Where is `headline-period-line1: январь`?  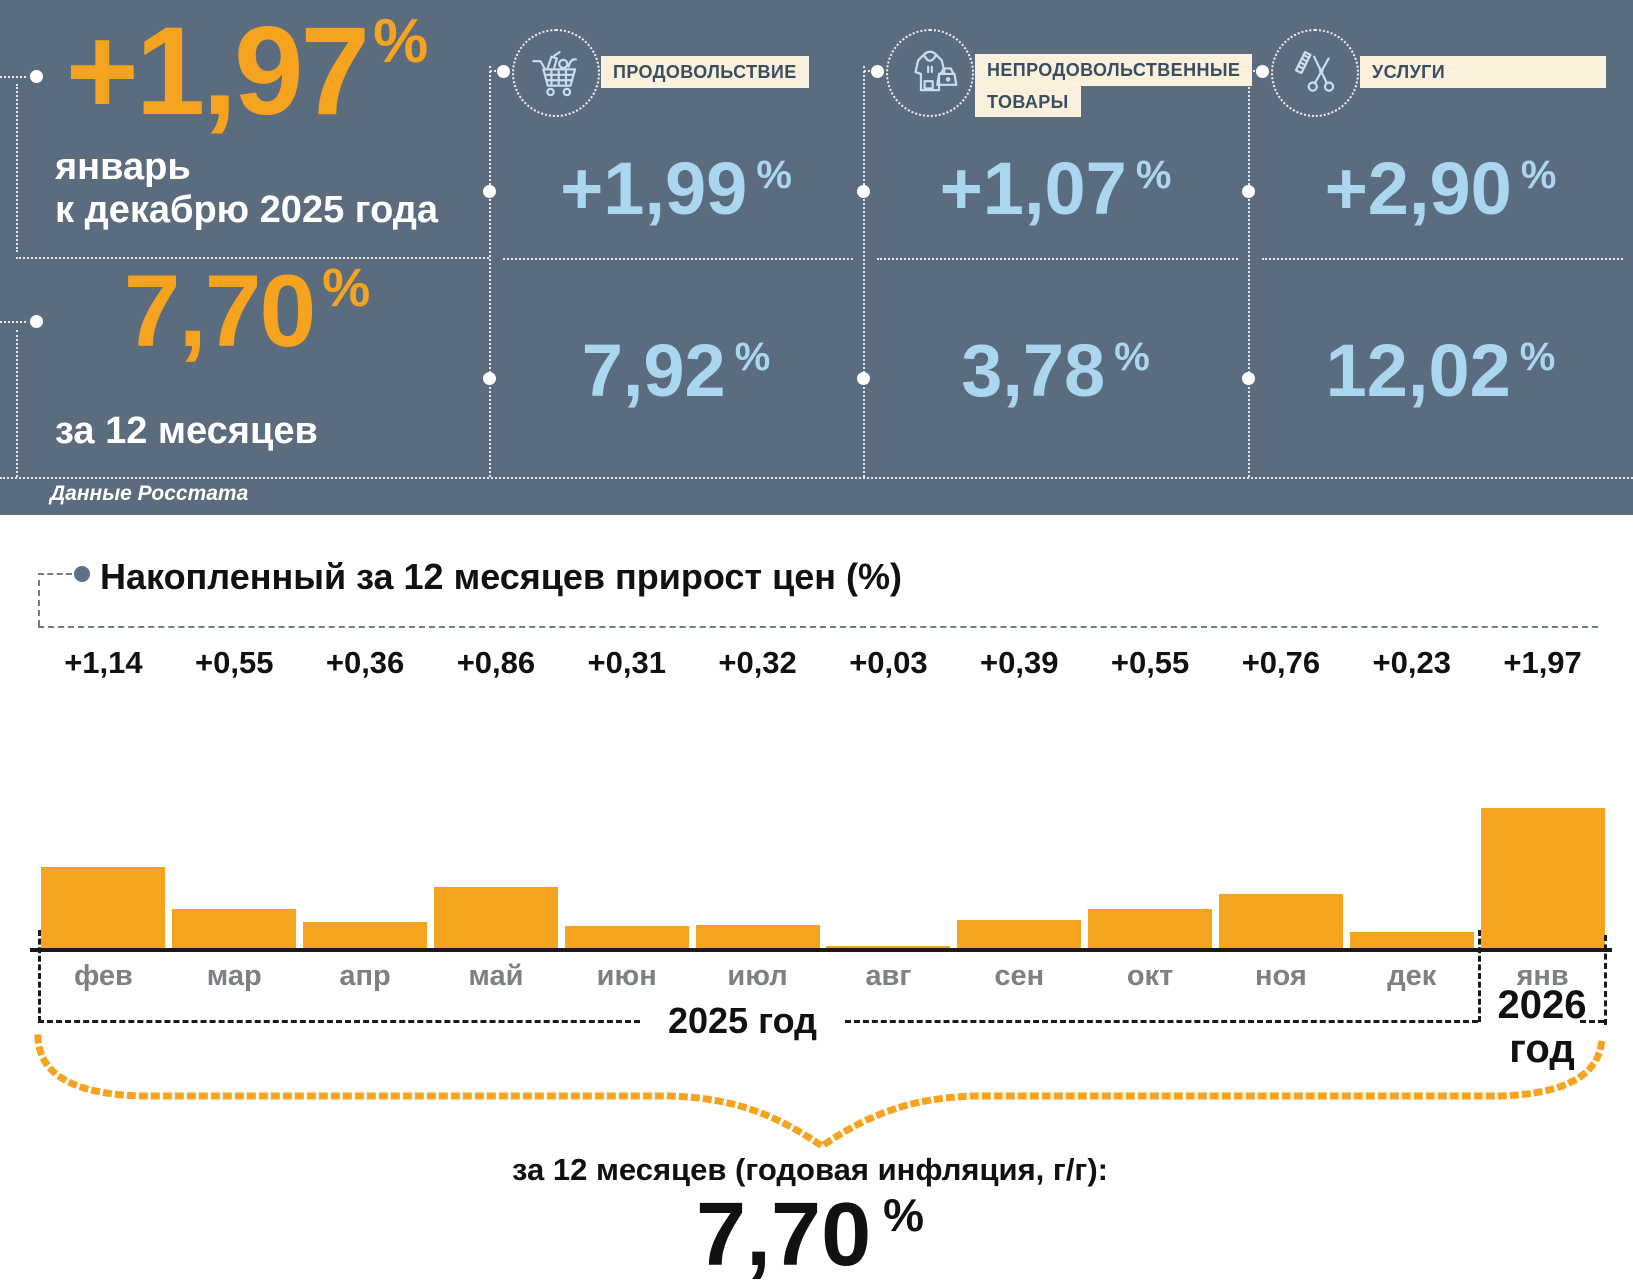 headline-period-line1: январь is located at coordinates (123, 167).